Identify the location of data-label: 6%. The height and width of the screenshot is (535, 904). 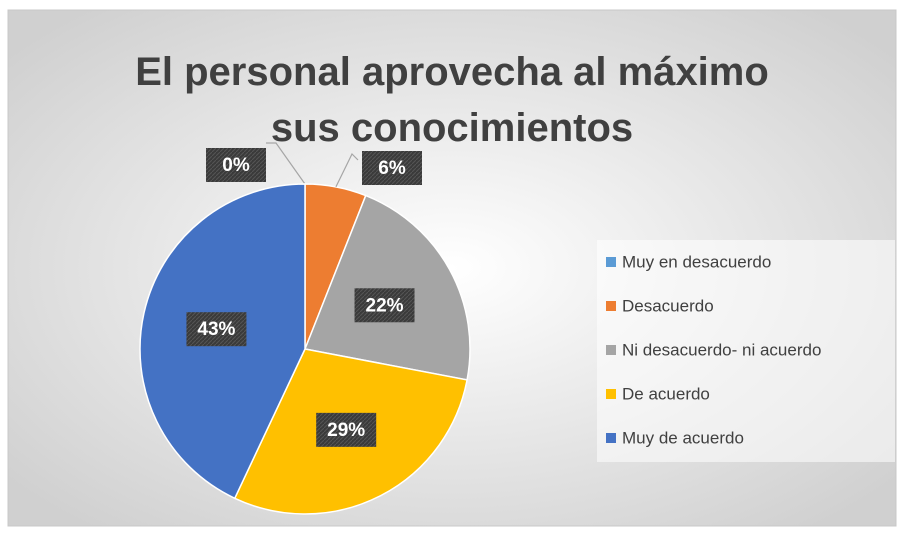
(392, 168).